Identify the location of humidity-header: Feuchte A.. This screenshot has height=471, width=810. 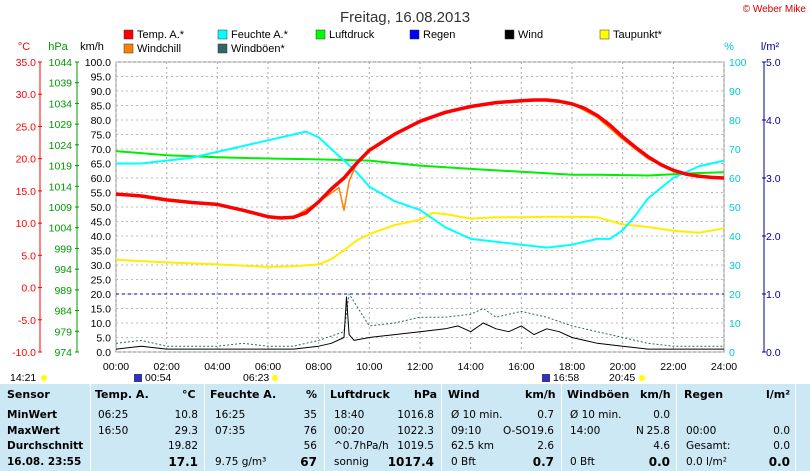
(243, 394).